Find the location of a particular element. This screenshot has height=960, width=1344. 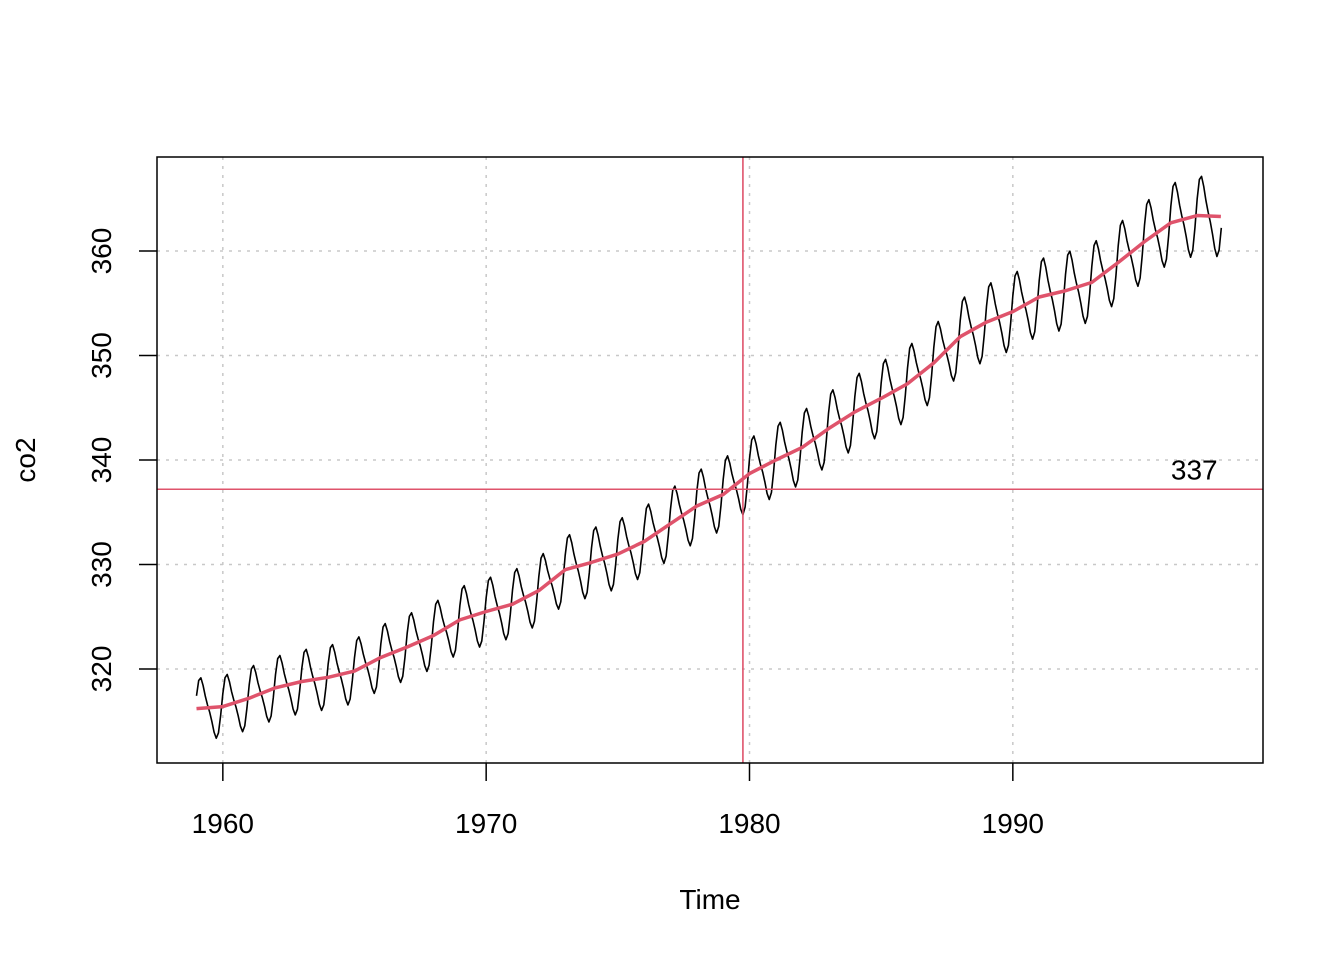

y-axis-label: co2 is located at coordinates (25, 459).